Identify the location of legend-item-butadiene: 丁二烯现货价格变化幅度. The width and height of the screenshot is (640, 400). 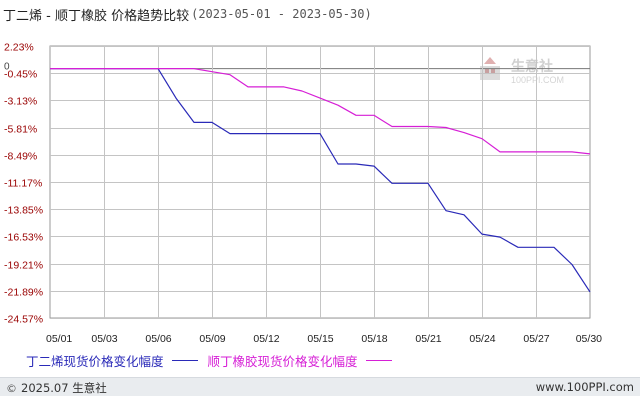
(112, 360).